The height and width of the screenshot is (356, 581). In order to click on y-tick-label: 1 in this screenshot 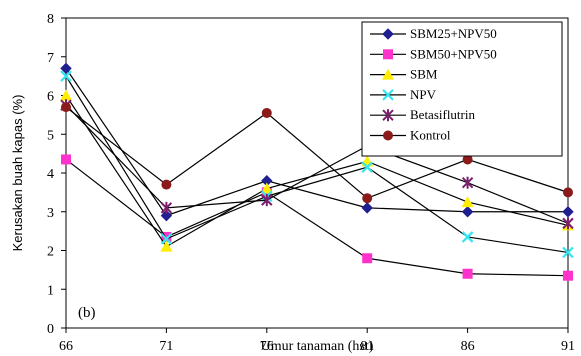, I will do `click(50, 290)`.